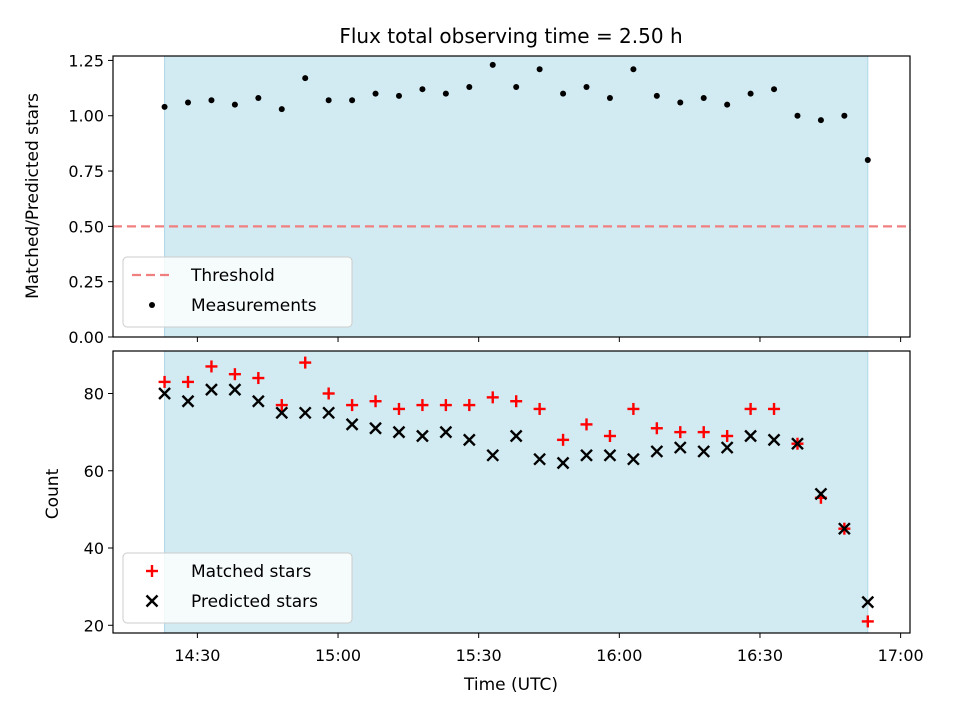 The width and height of the screenshot is (960, 720). I want to click on y-tick-label: 60, so click(94, 471).